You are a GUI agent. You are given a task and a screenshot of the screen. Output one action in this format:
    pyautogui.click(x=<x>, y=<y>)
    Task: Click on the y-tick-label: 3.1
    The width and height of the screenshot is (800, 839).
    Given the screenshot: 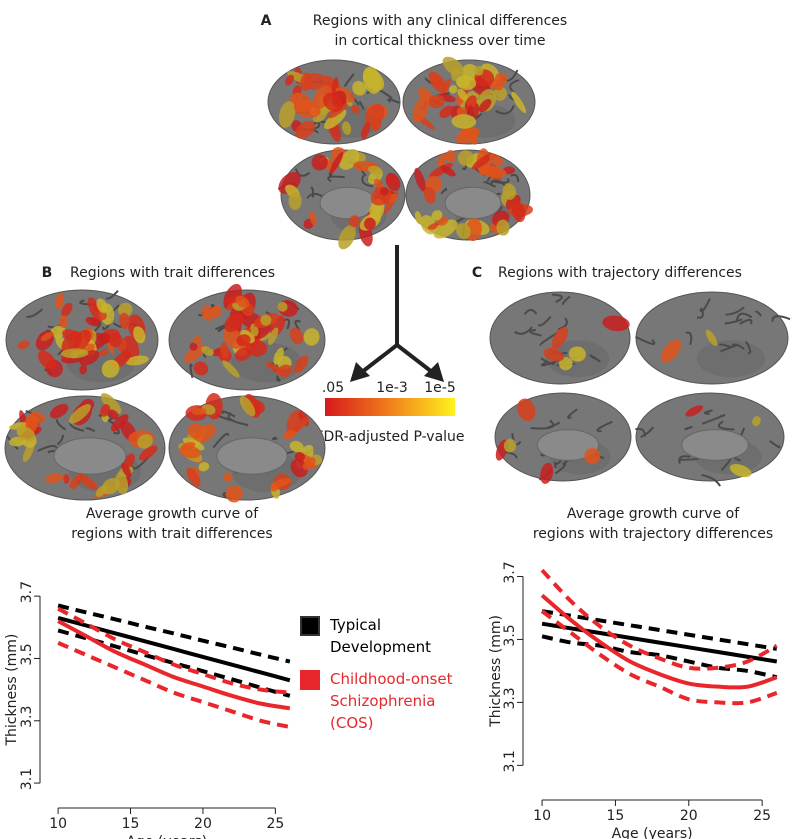 What is the action you would take?
    pyautogui.click(x=510, y=761)
    